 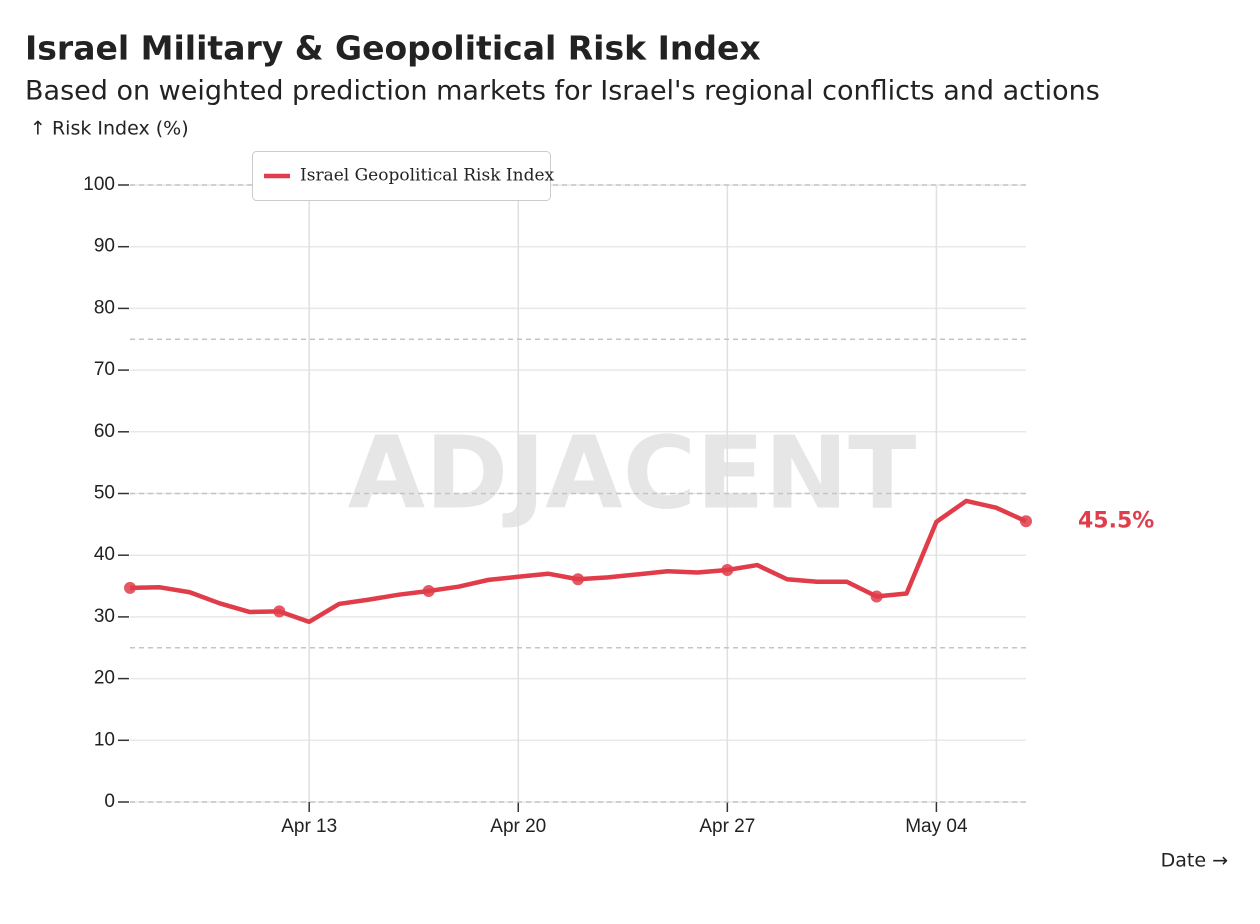 I want to click on y-tick-label: 40, so click(x=104, y=554).